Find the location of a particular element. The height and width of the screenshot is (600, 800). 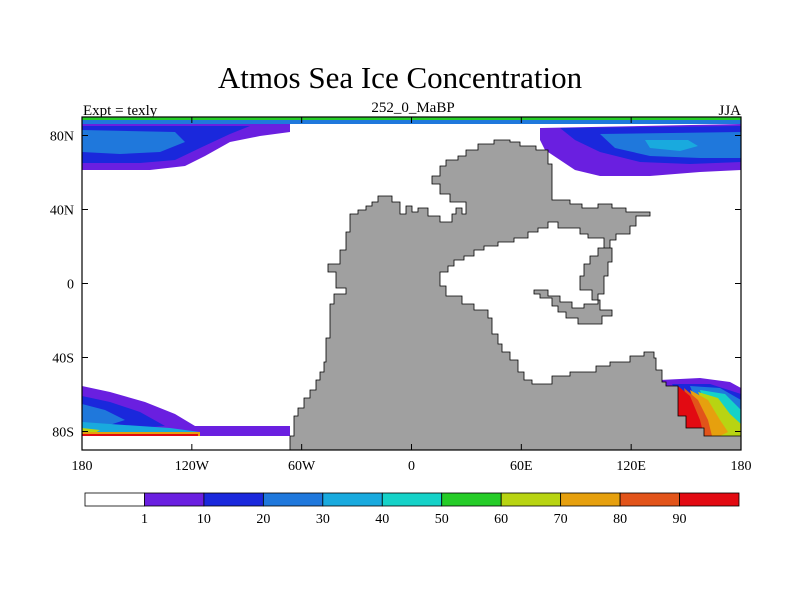

period-label: 252_0_MaBP is located at coordinates (413, 108).